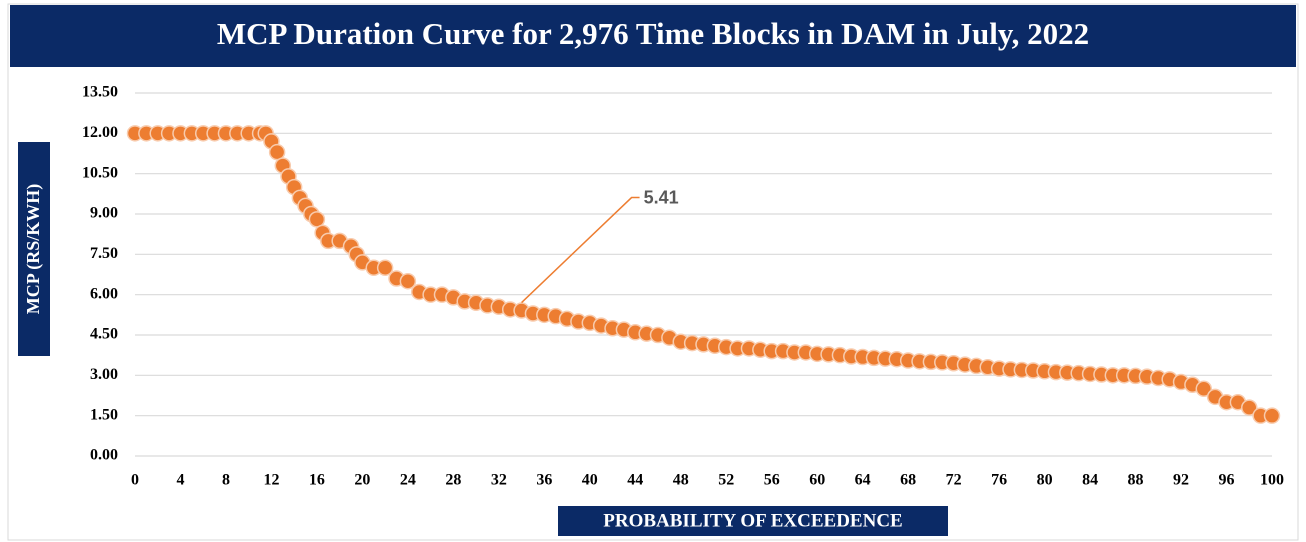 This screenshot has height=542, width=1306. Describe the element at coordinates (1272, 480) in the screenshot. I see `x-tick-label: 100` at that location.